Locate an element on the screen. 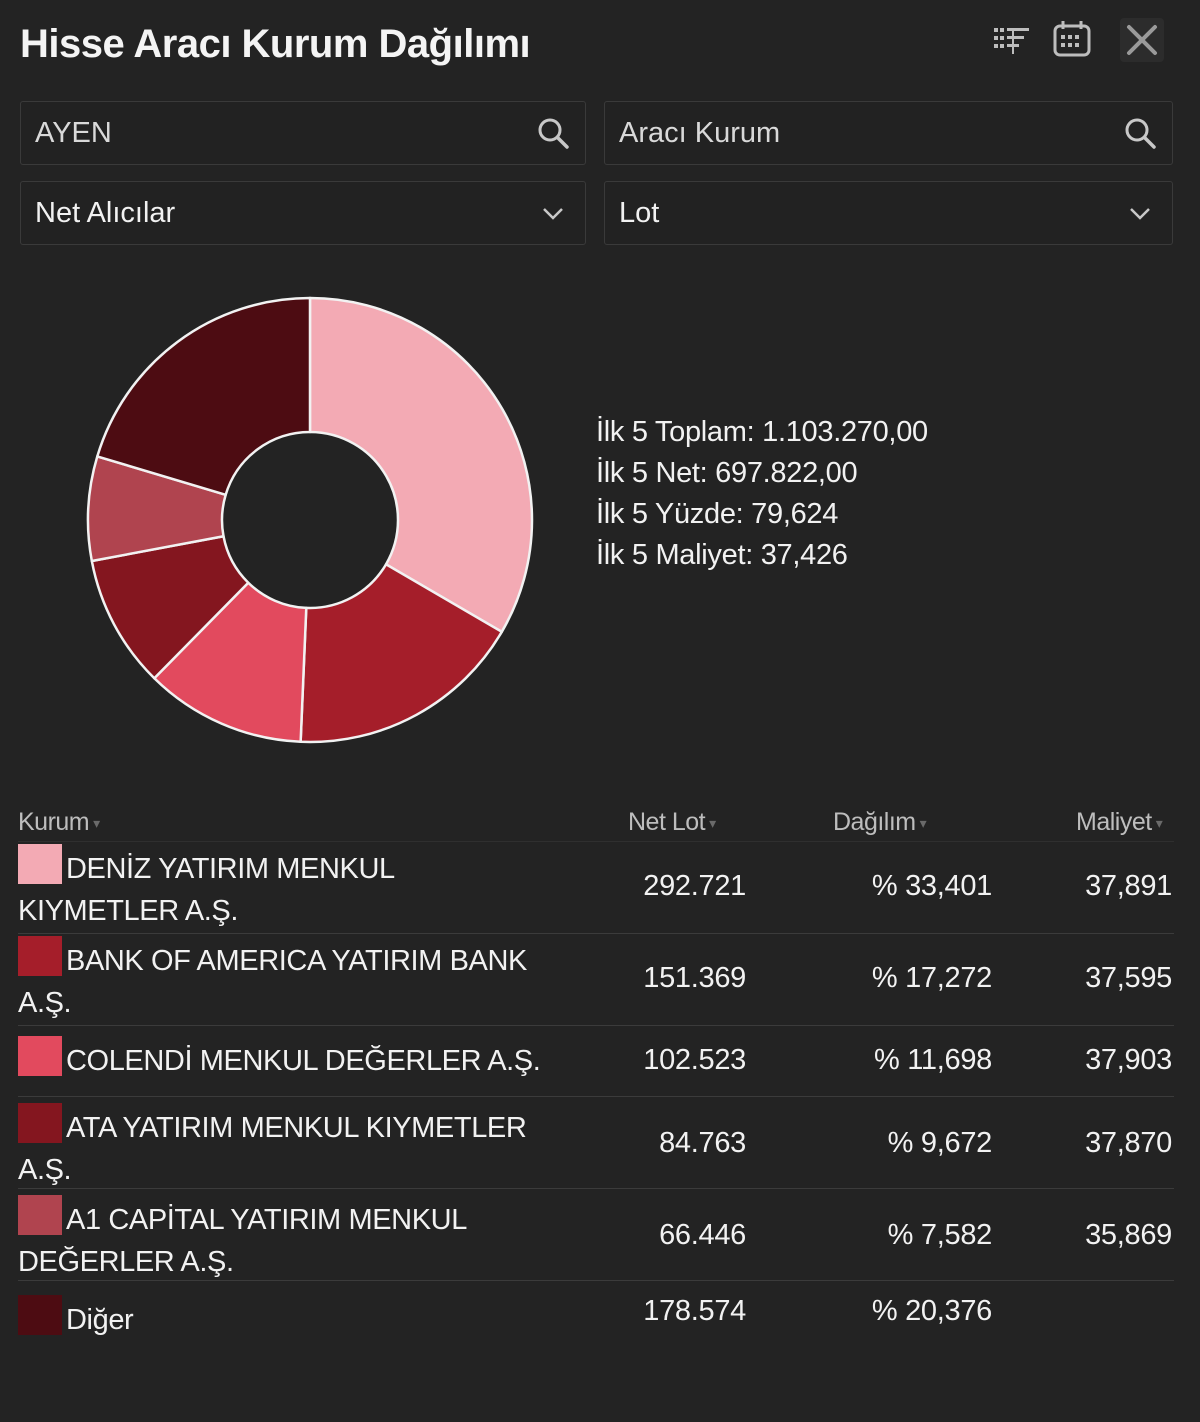  row-dagilim: % 7,582 is located at coordinates (940, 1235).